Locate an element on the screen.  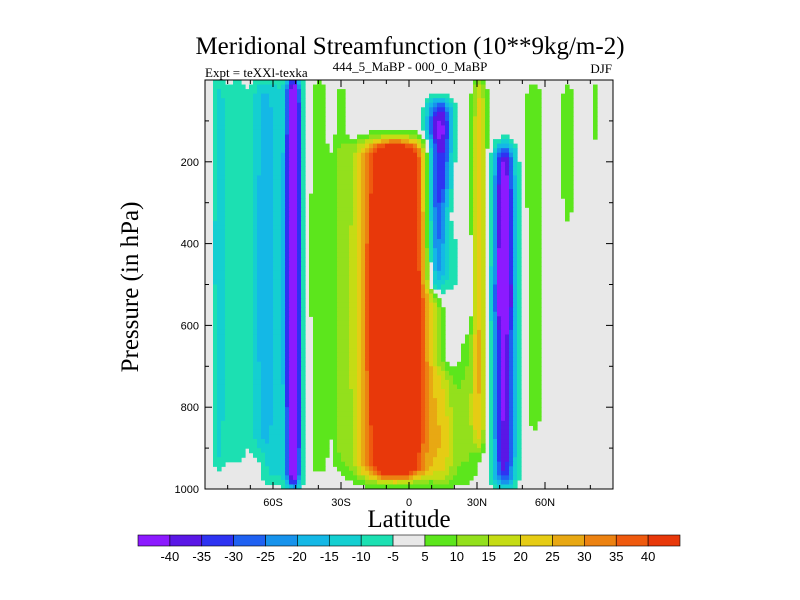
colorbar-label: 35 is located at coordinates (616, 556).